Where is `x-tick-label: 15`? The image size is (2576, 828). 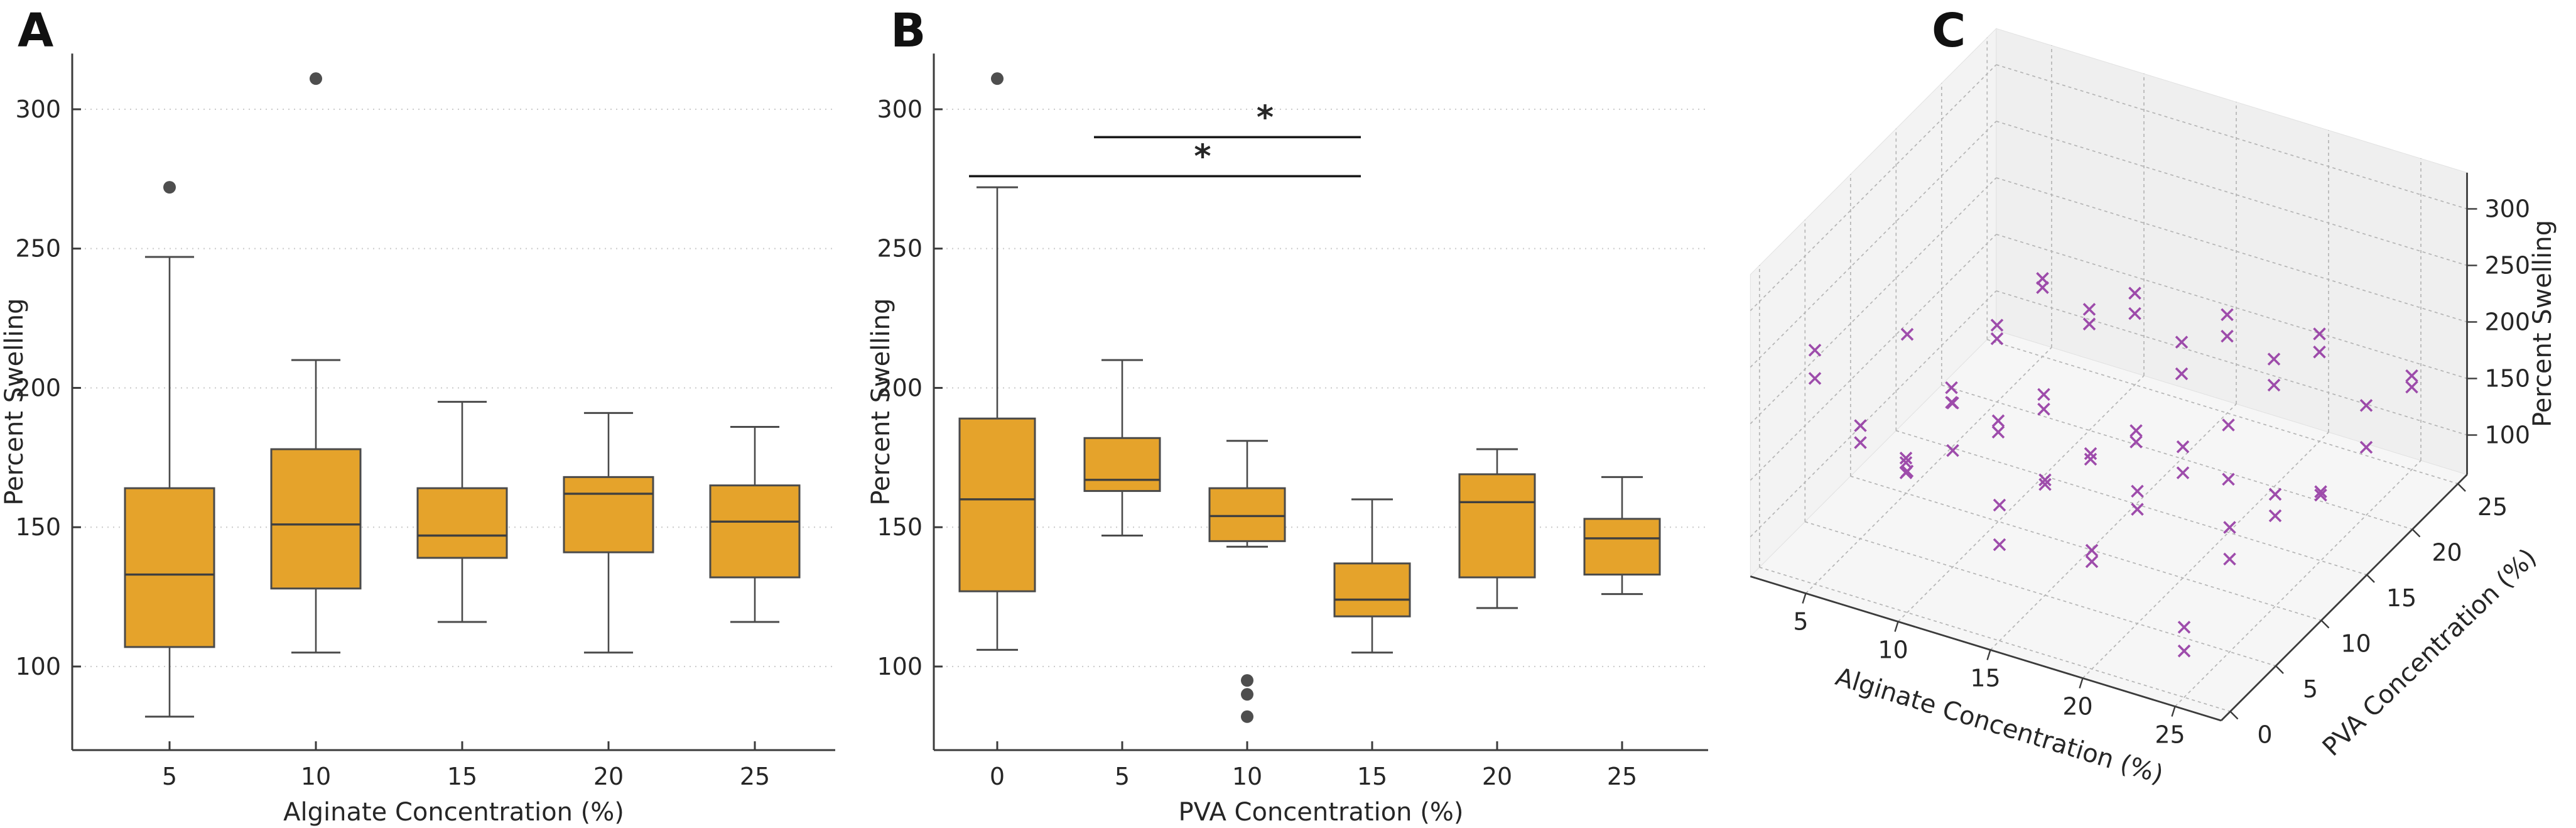
x-tick-label: 15 is located at coordinates (462, 776).